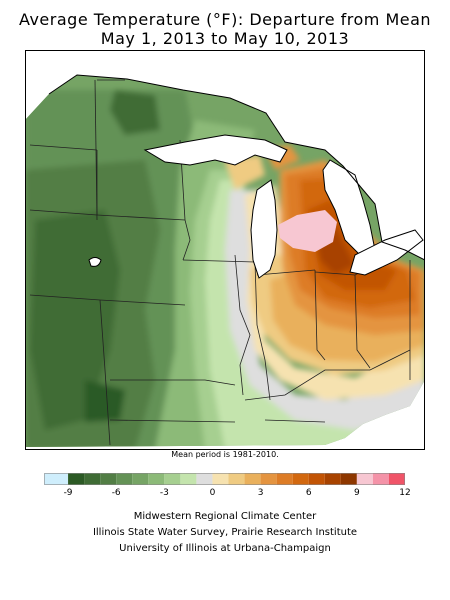 This screenshot has height=600, width=450. What do you see at coordinates (116, 493) in the screenshot?
I see `legend-tick-label: -6` at bounding box center [116, 493].